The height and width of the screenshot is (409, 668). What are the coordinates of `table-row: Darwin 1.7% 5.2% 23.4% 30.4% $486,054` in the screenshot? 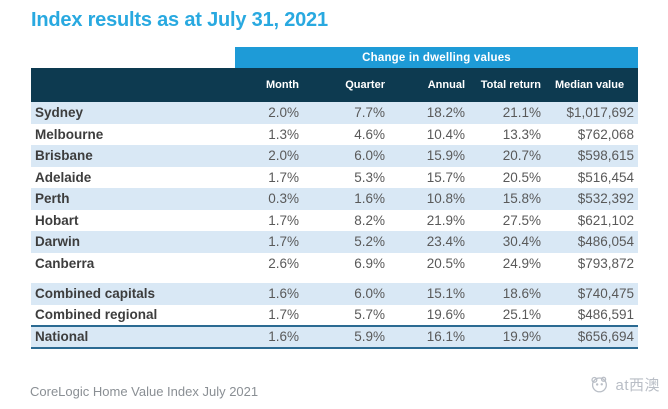 It's located at (335, 242).